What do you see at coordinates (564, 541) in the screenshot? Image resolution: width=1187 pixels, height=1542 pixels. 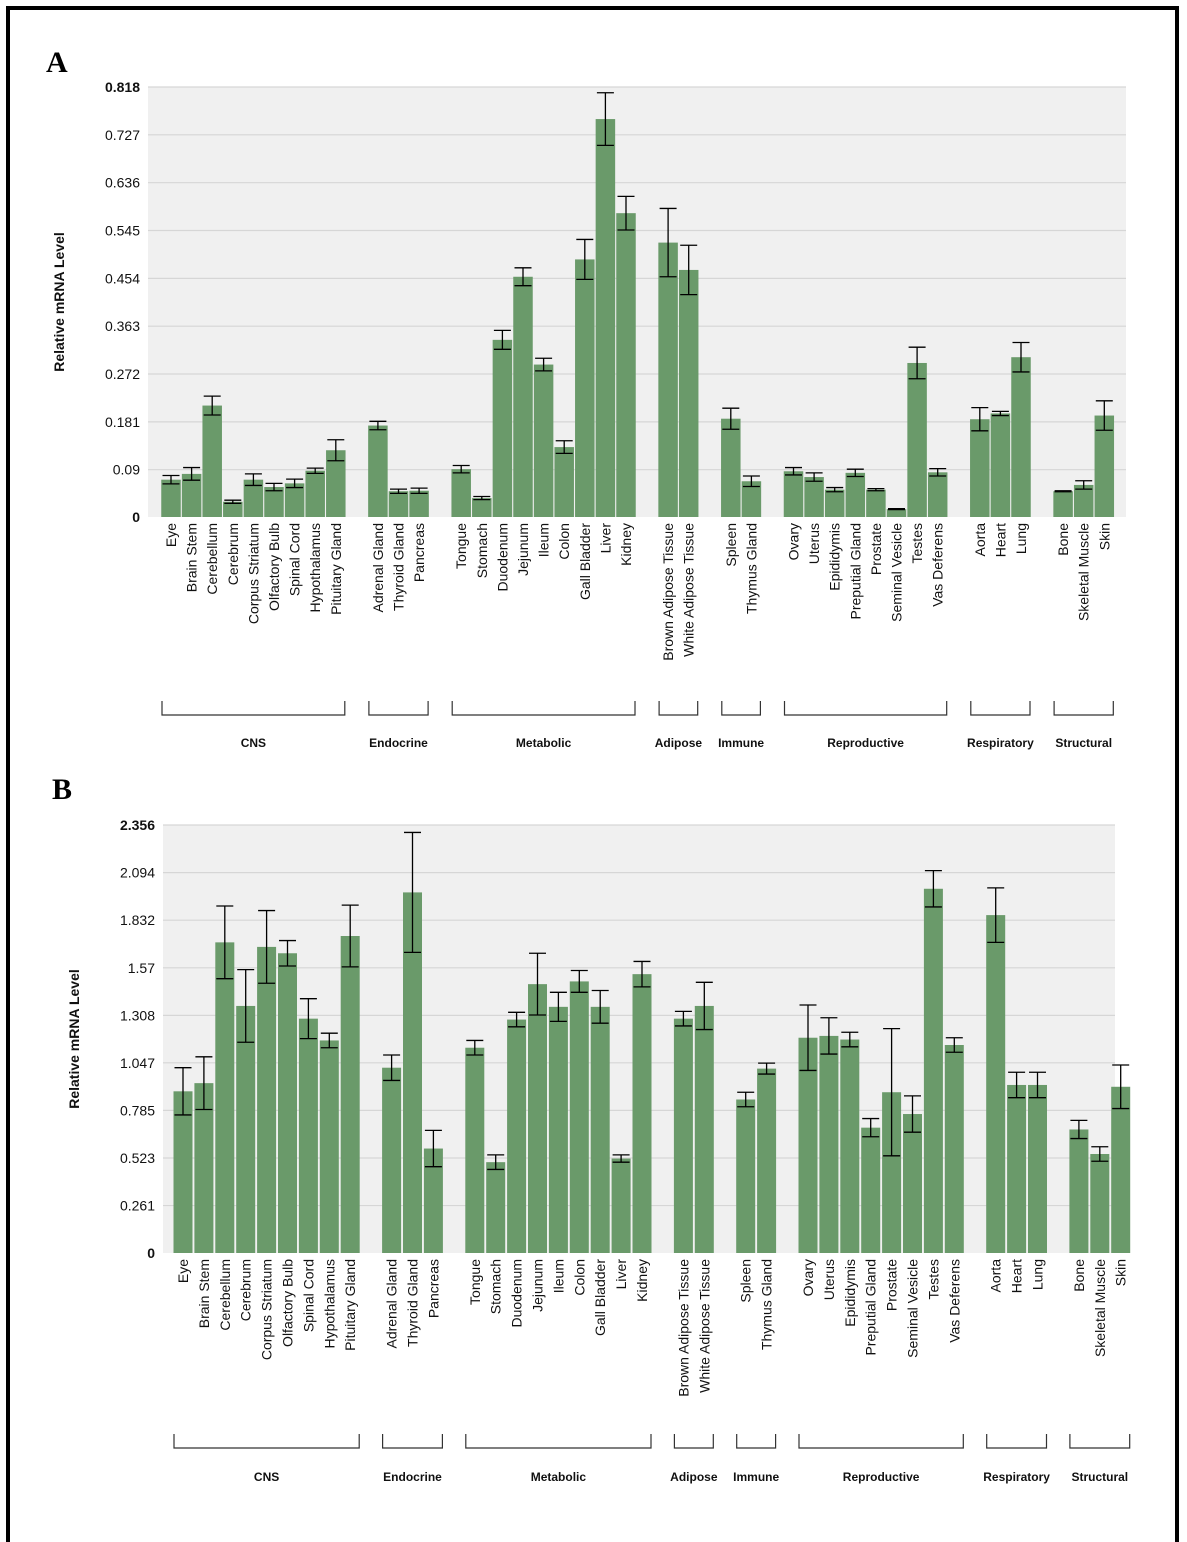 I see `category-label: Colon` at bounding box center [564, 541].